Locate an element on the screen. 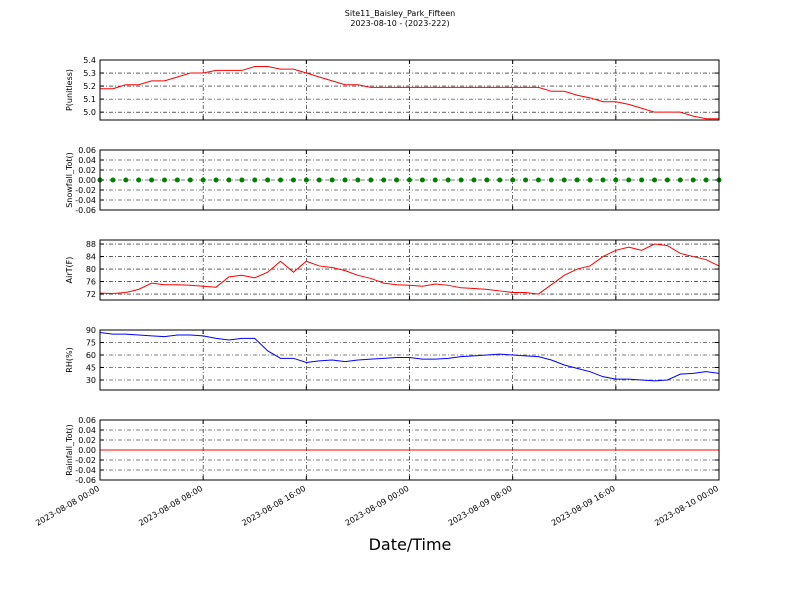 This screenshot has height=600, width=800. x-tick-label: 2023-08-09 16:00 is located at coordinates (583, 506).